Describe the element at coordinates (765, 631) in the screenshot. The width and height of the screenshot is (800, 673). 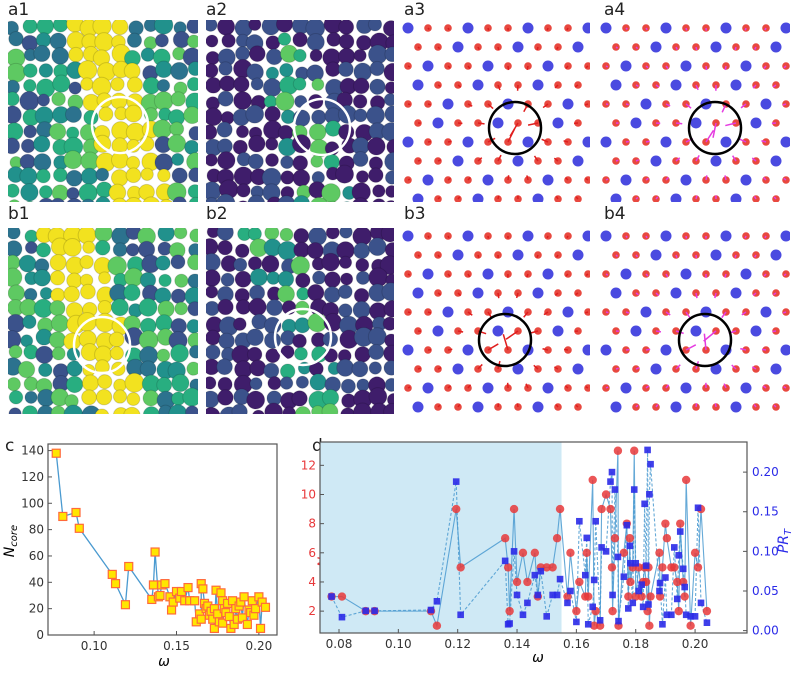
I see `y-right-tick-label: 0.00` at that location.